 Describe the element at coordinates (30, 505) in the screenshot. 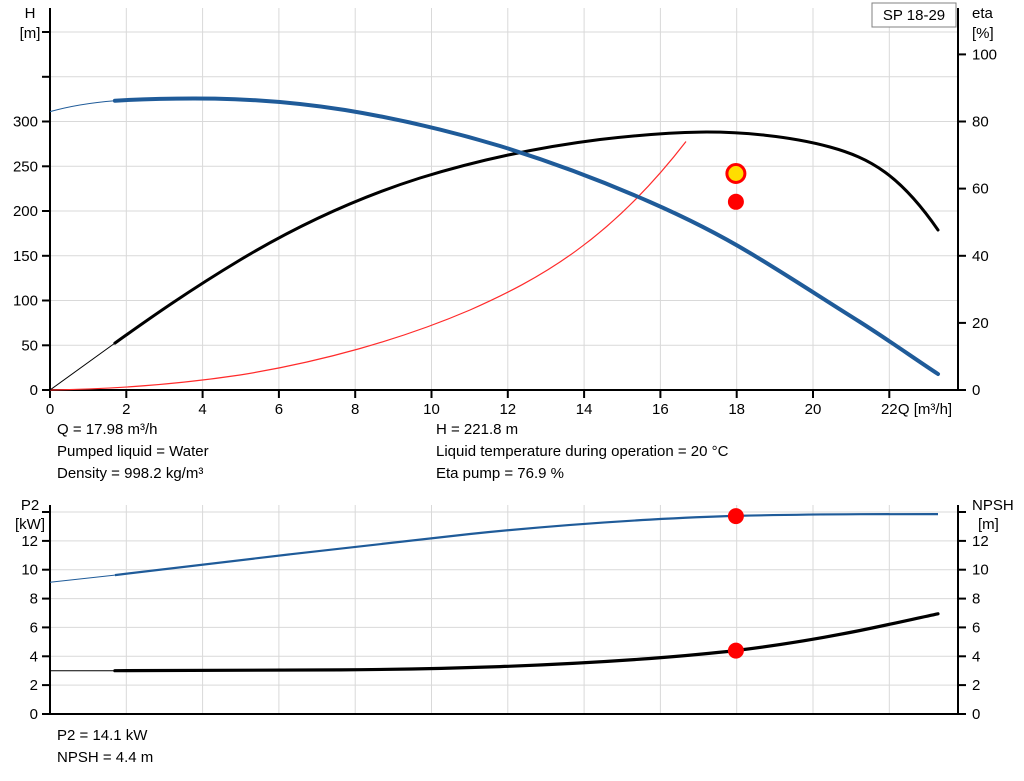

I see `bottom-left-axis-title: P2` at that location.